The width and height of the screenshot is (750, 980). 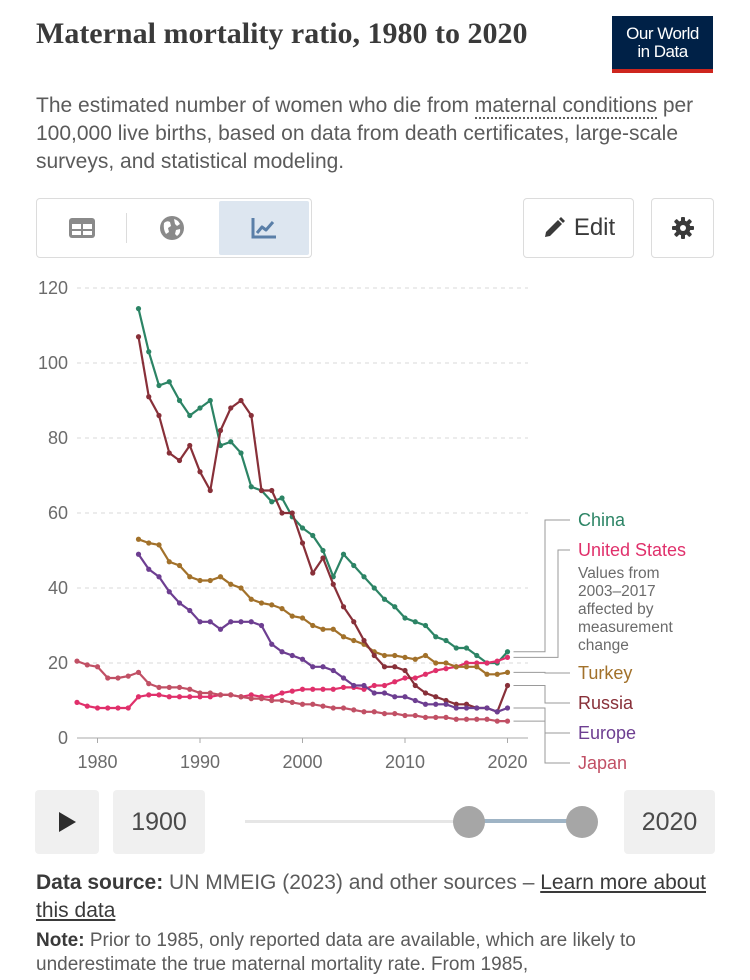 I want to click on start-year-box: 1900, so click(x=159, y=822).